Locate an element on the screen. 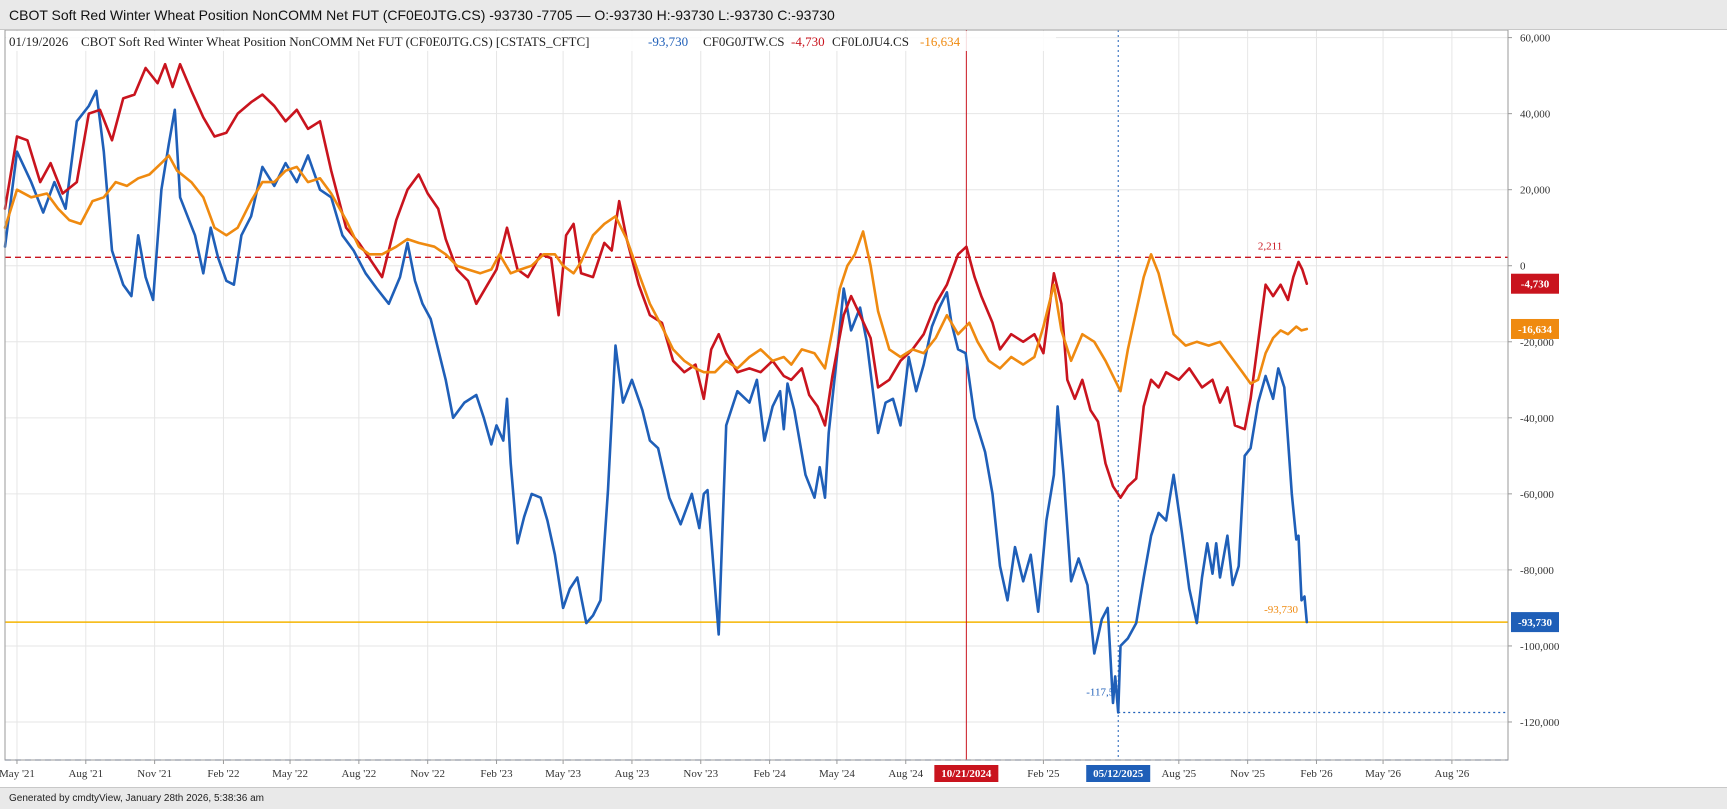 This screenshot has height=809, width=1727. x-tick-label: Feb '26 is located at coordinates (1316, 774).